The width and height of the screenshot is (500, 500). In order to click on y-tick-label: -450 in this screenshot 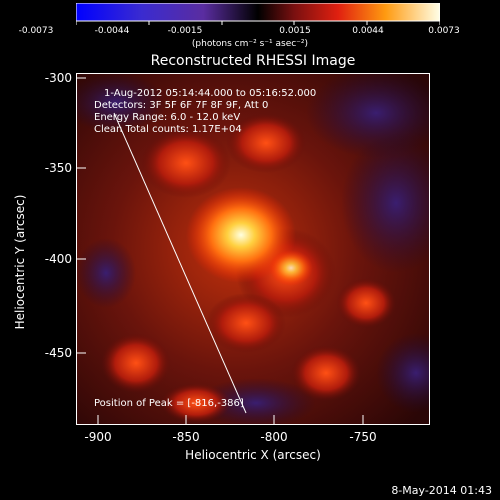, I will do `click(58, 353)`.